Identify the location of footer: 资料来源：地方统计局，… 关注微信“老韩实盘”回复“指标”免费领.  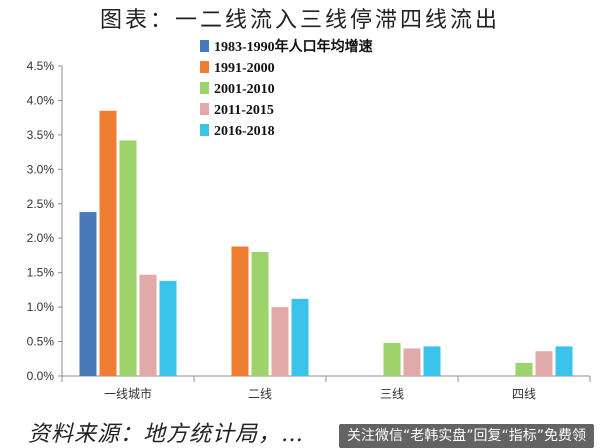
(300, 428).